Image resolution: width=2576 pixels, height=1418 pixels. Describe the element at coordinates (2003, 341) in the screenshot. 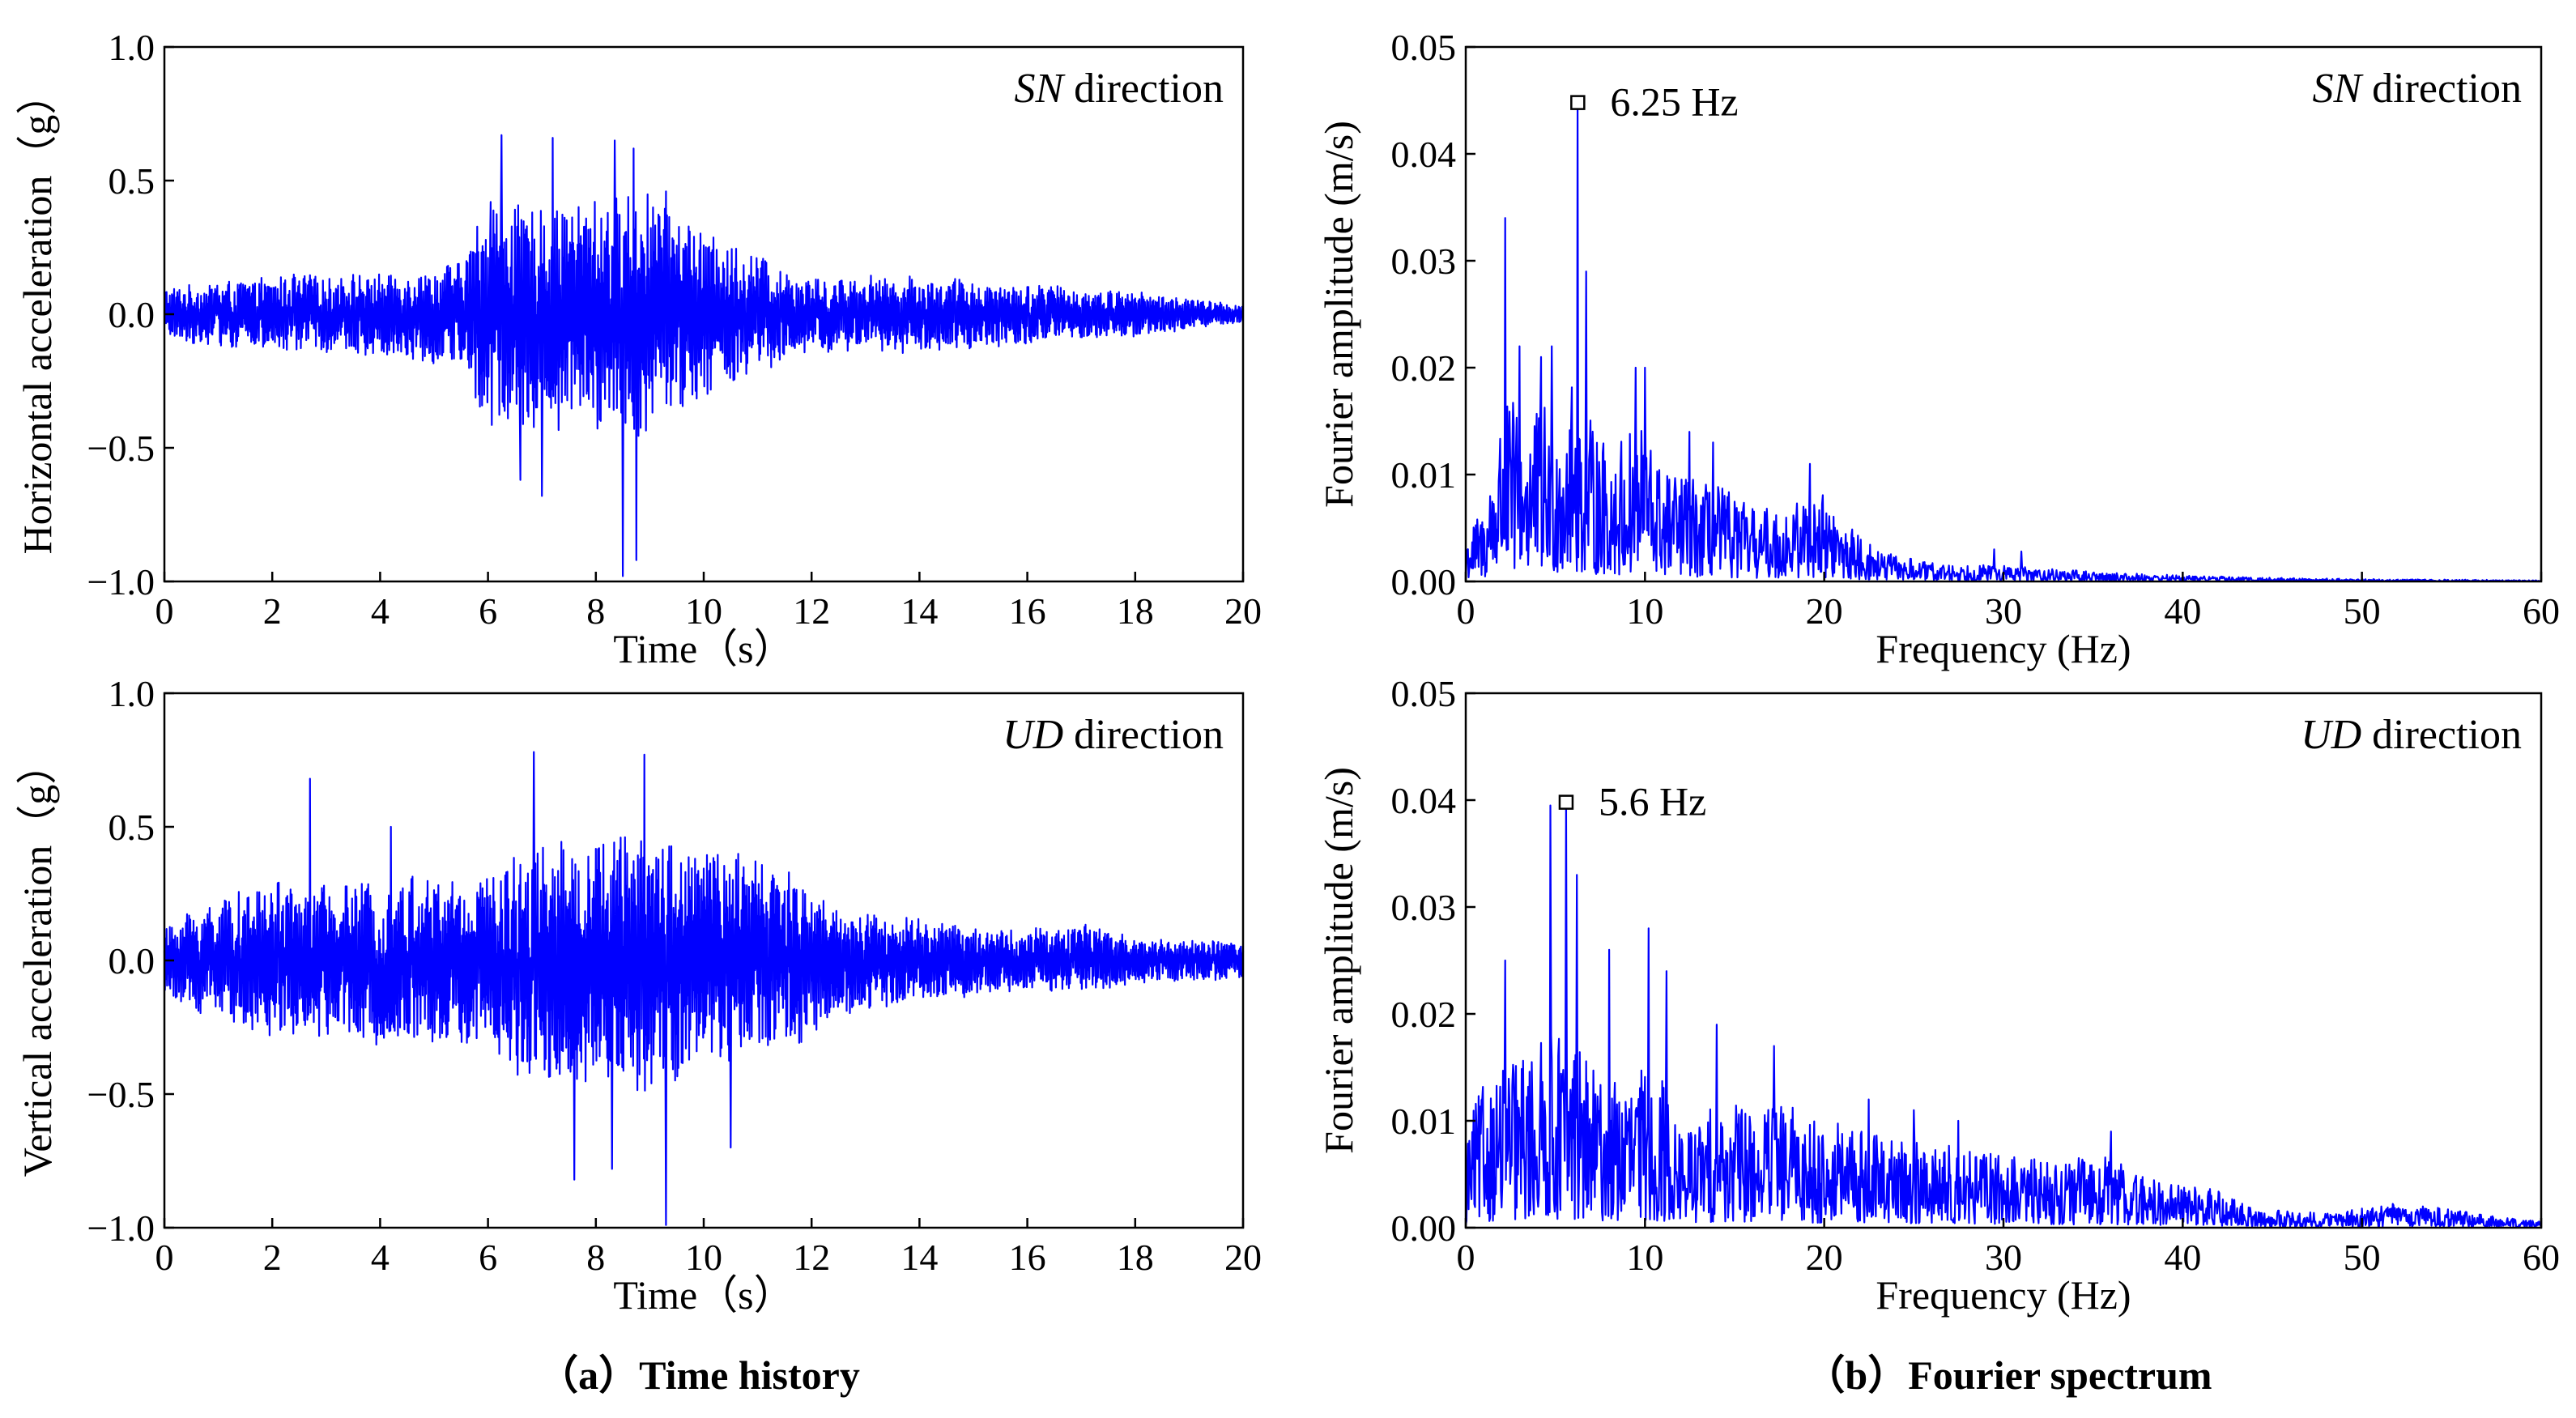

I see `series-line-sn_spectrum` at that location.